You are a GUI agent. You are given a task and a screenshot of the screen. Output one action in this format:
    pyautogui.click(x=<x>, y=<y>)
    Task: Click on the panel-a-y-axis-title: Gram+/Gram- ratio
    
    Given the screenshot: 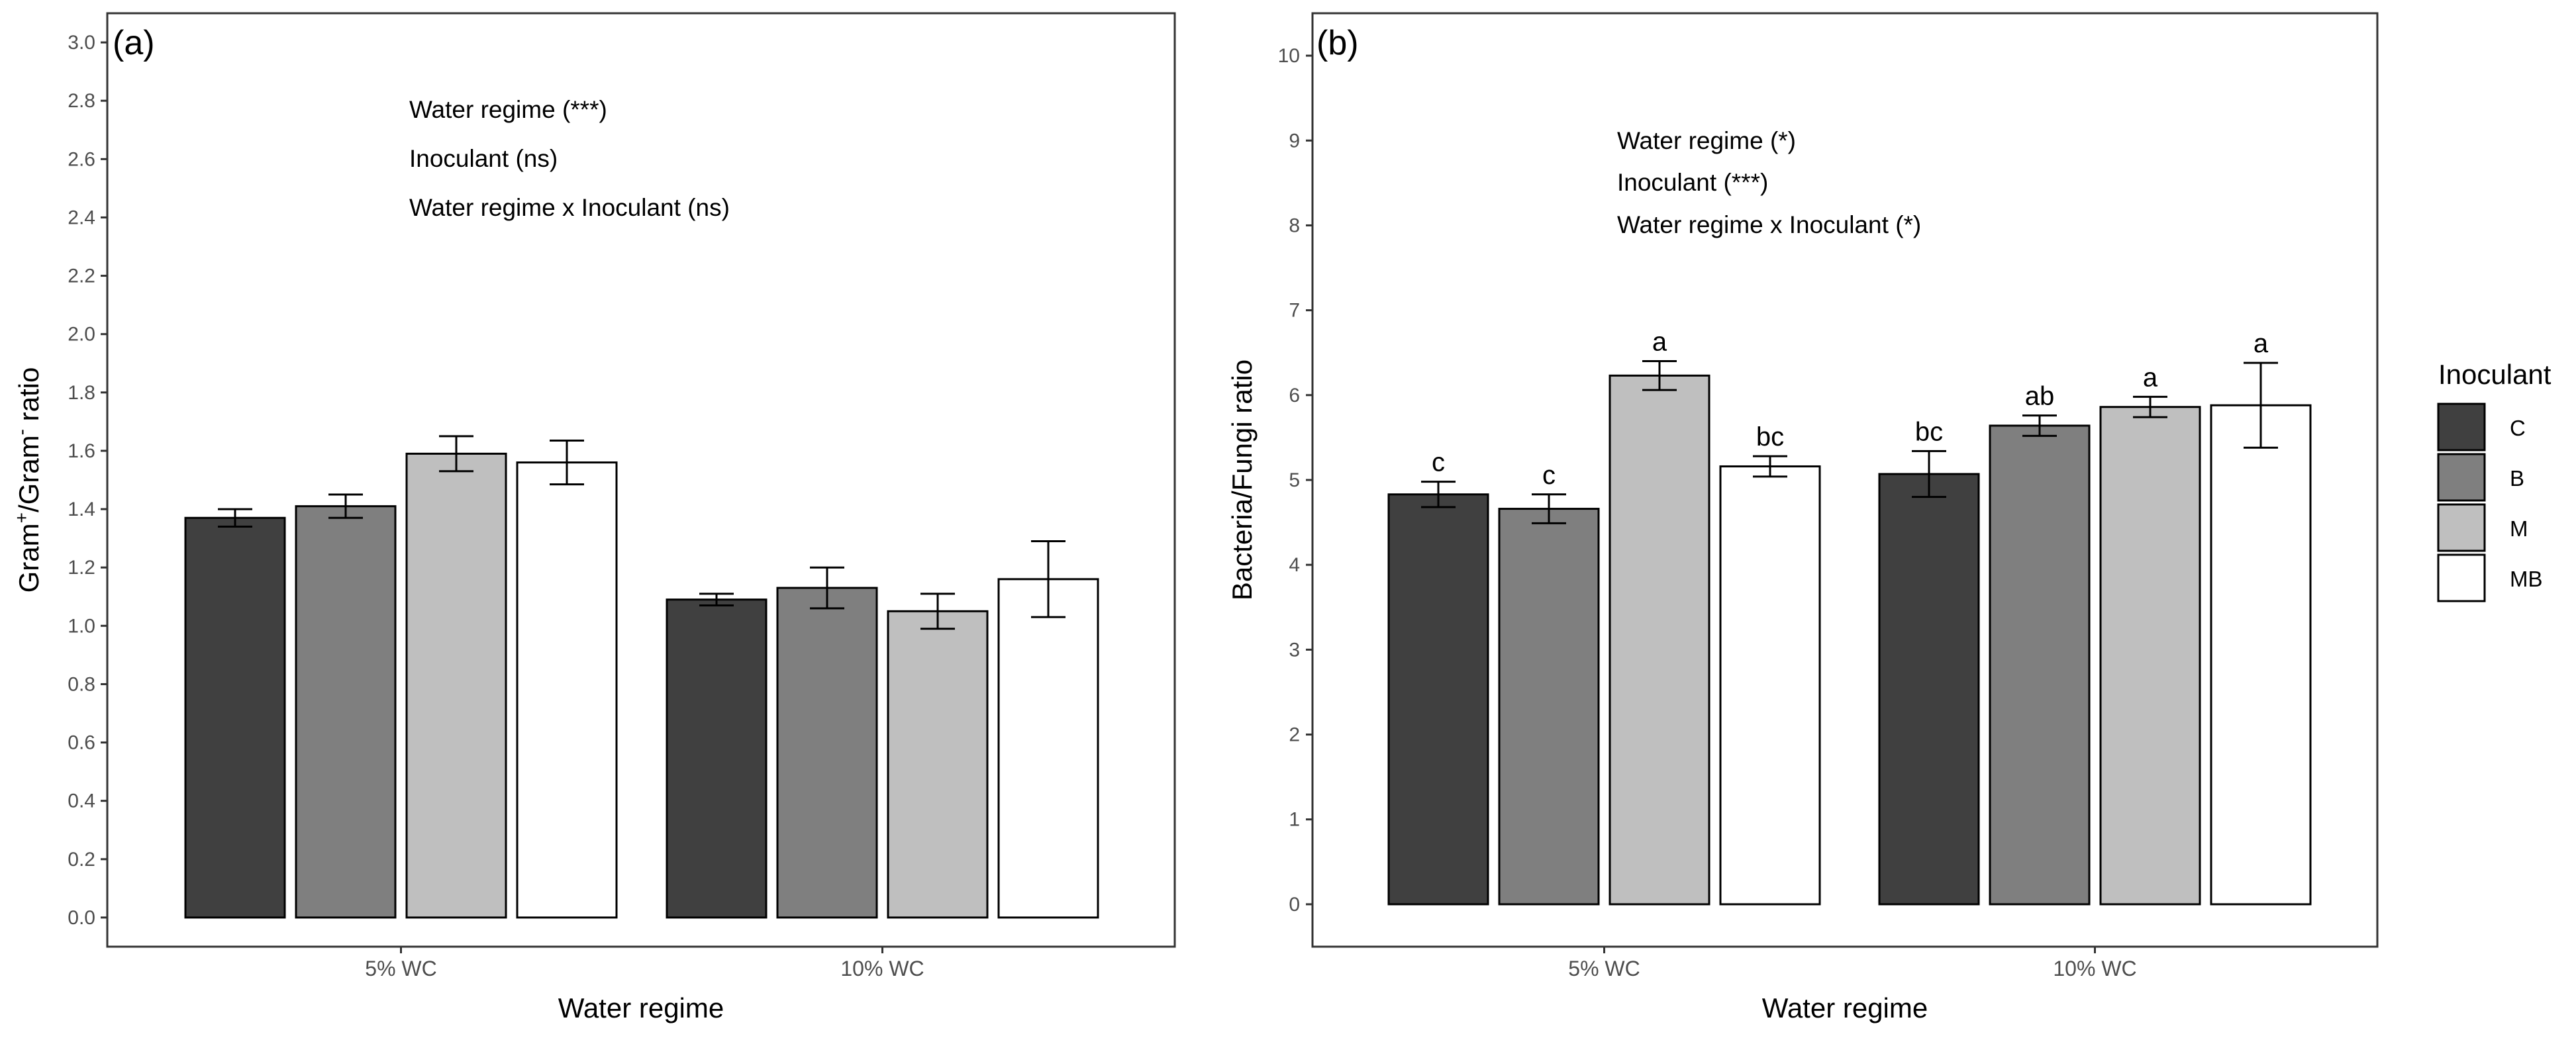 What is the action you would take?
    pyautogui.click(x=27, y=480)
    